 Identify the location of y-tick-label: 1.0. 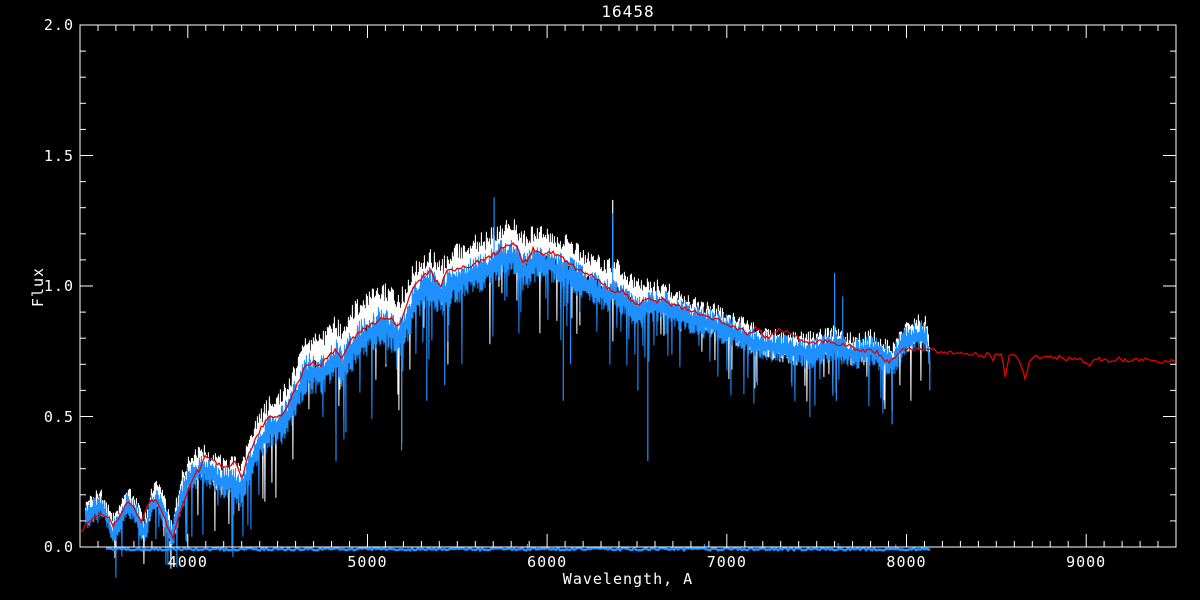
(58, 286).